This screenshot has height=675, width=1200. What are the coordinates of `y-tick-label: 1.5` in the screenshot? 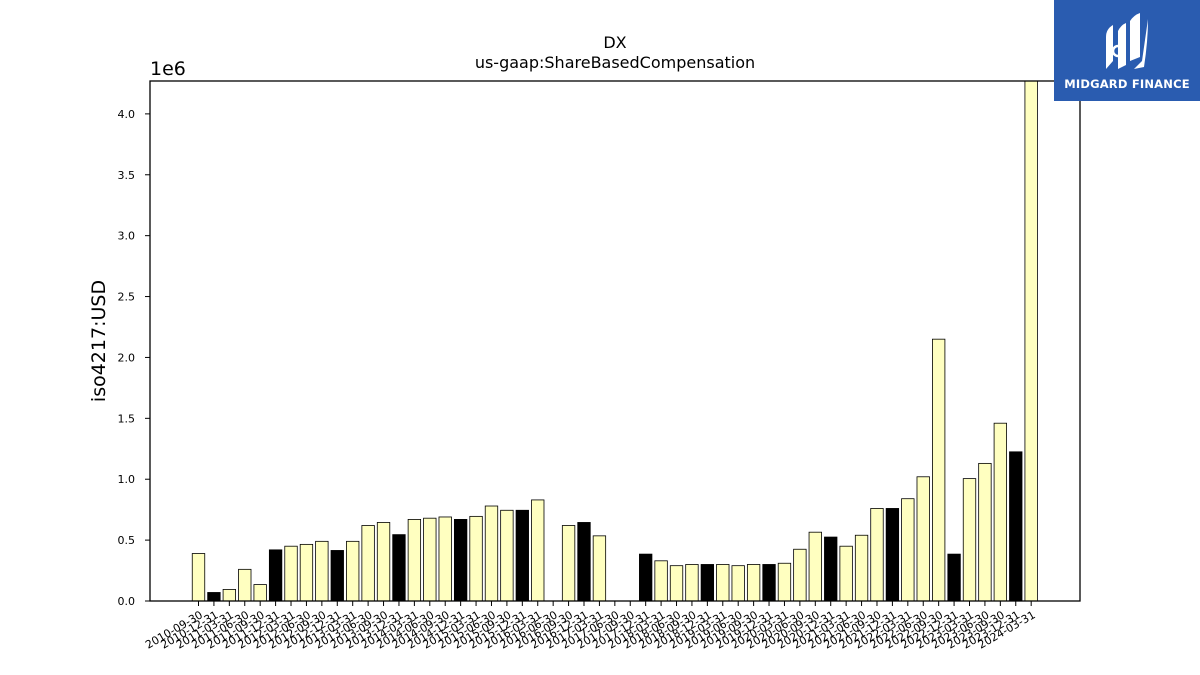 It's located at (127, 418).